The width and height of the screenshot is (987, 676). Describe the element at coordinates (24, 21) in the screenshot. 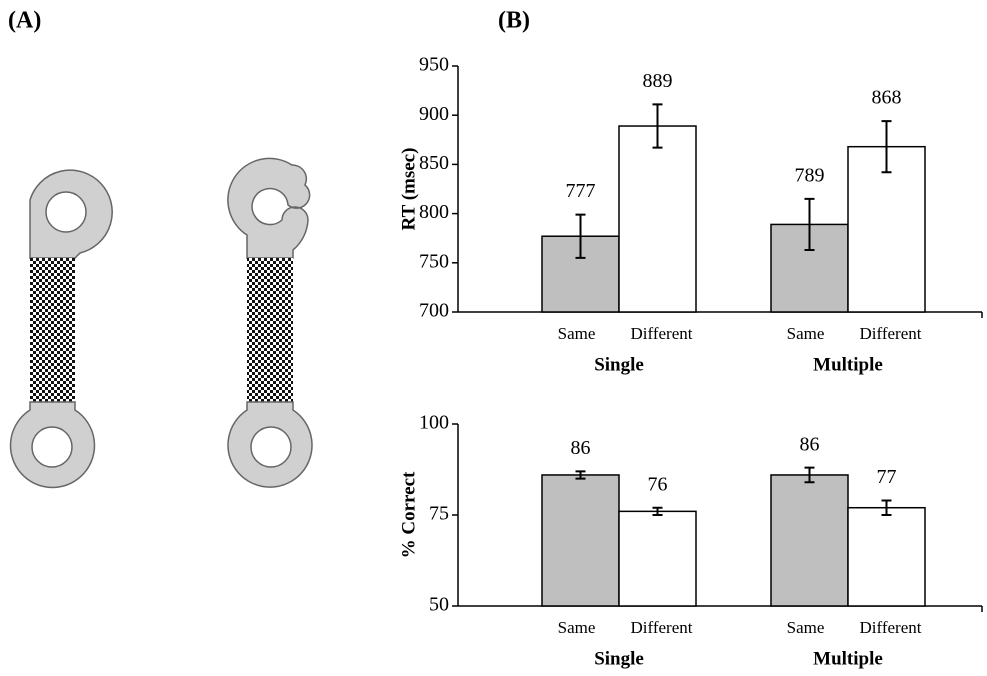

I see `panel-label: (A)` at that location.